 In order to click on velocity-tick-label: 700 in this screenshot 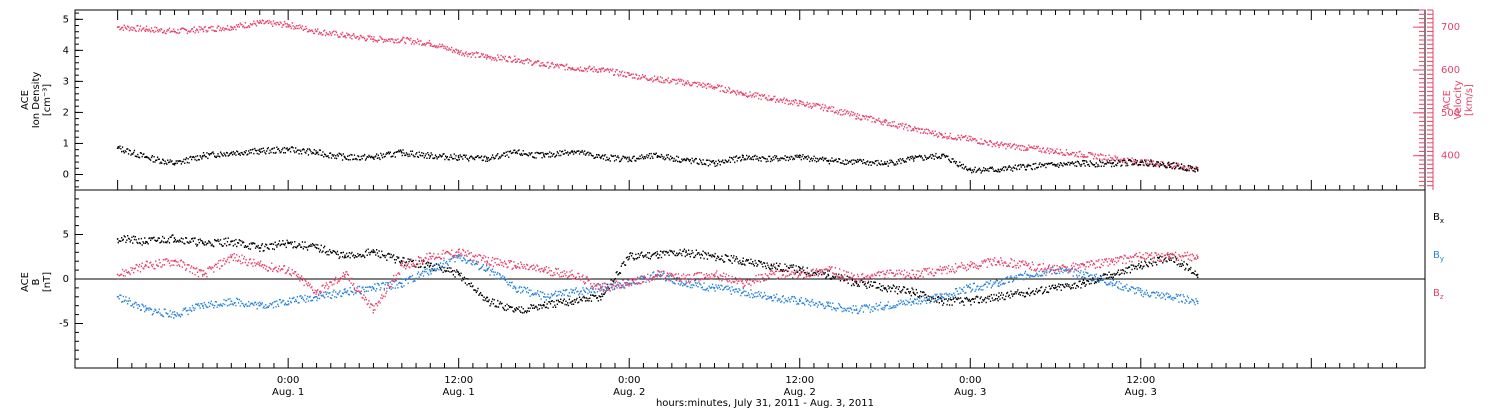, I will do `click(1450, 27)`.